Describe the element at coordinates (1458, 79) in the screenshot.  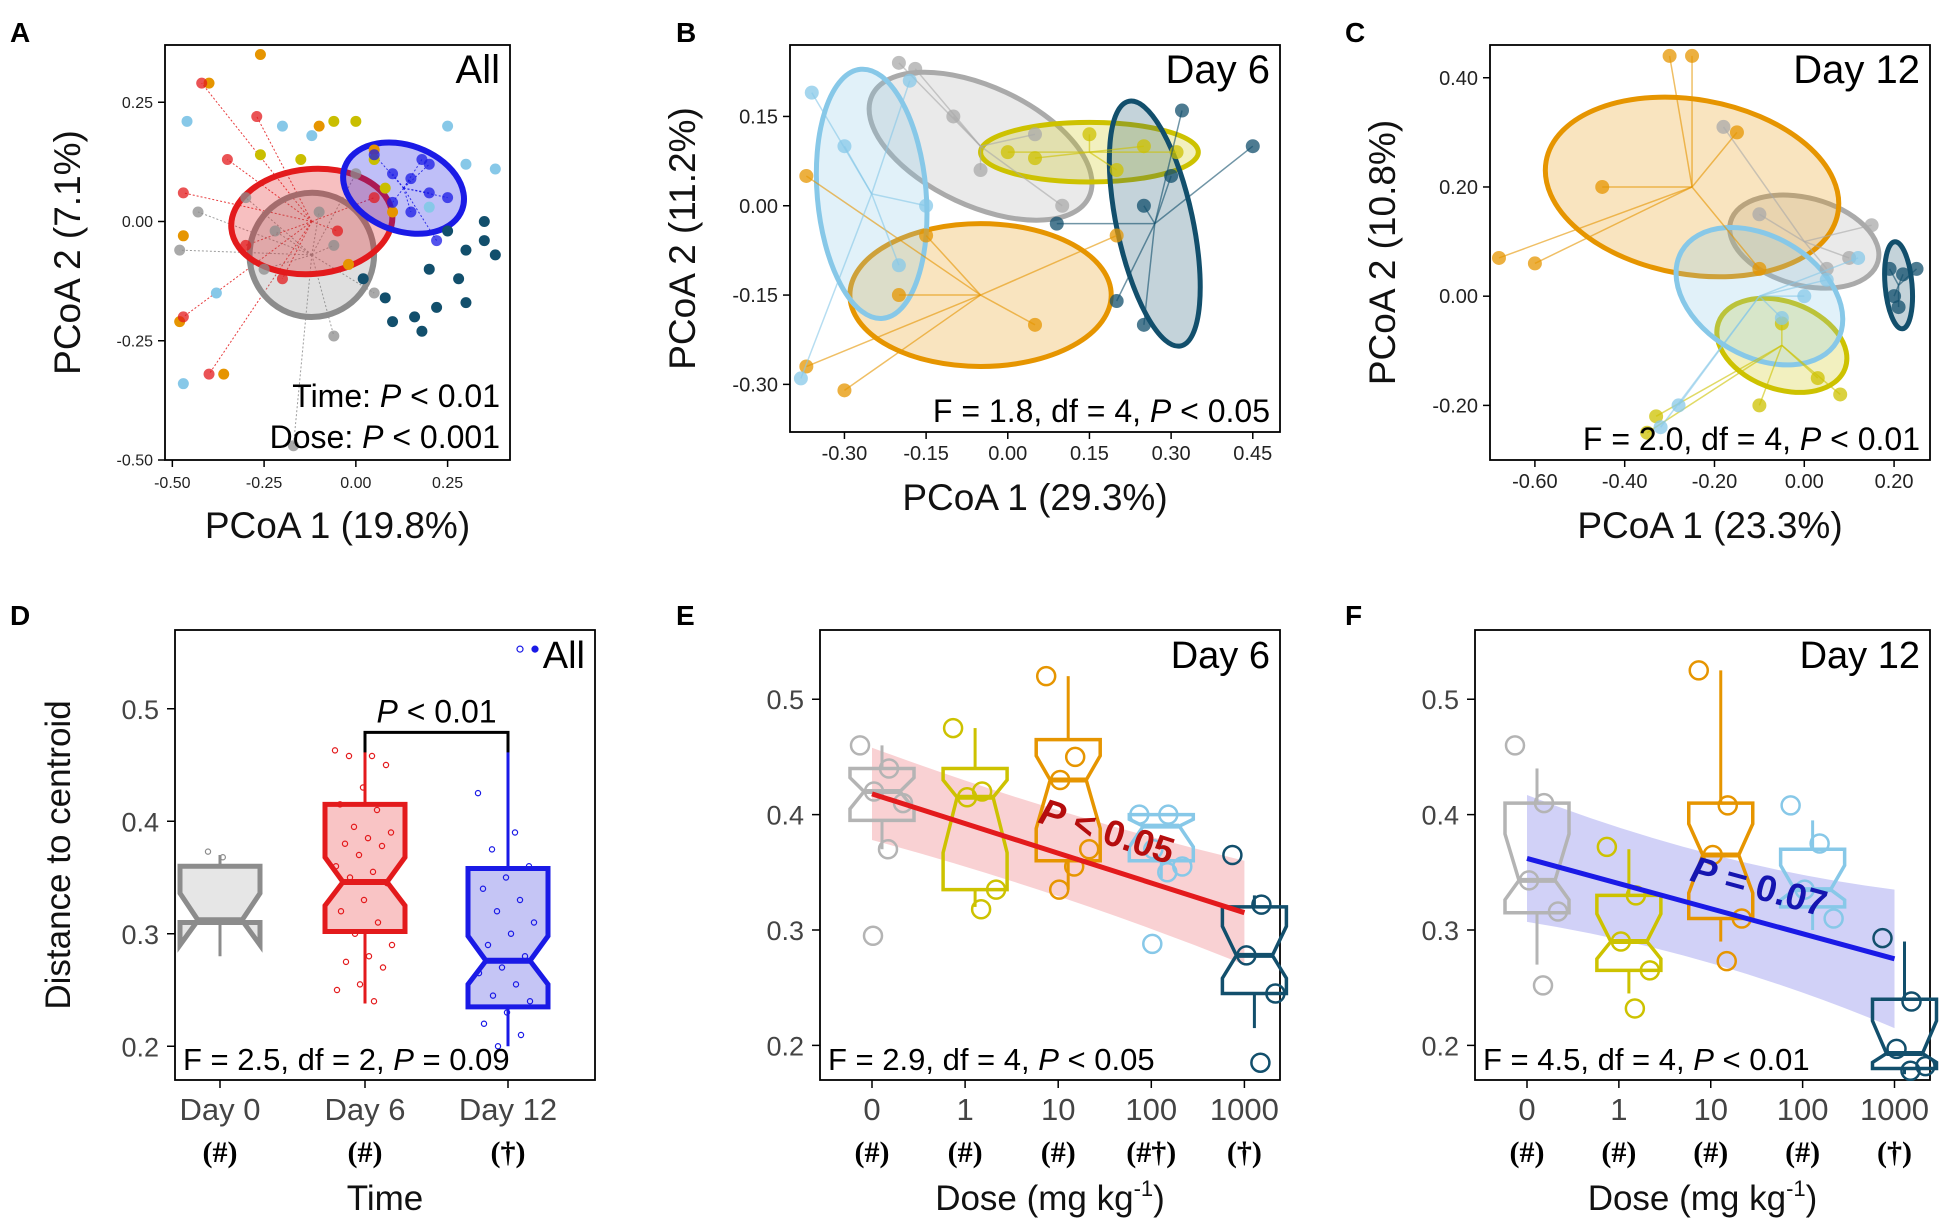
I see `y-tick-label: 0.40` at that location.